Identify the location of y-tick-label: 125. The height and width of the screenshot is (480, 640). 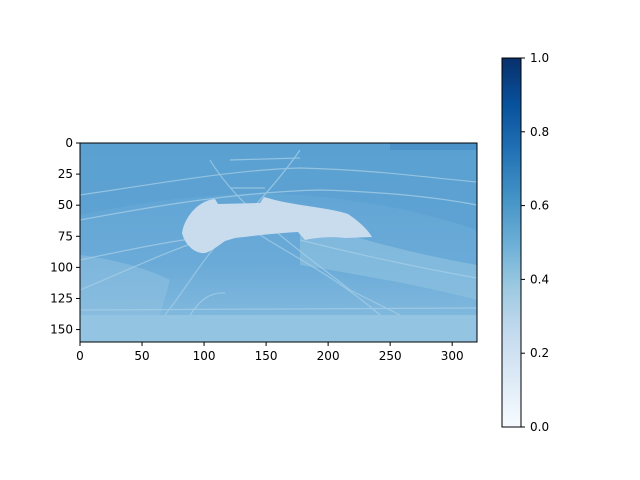
(61, 298).